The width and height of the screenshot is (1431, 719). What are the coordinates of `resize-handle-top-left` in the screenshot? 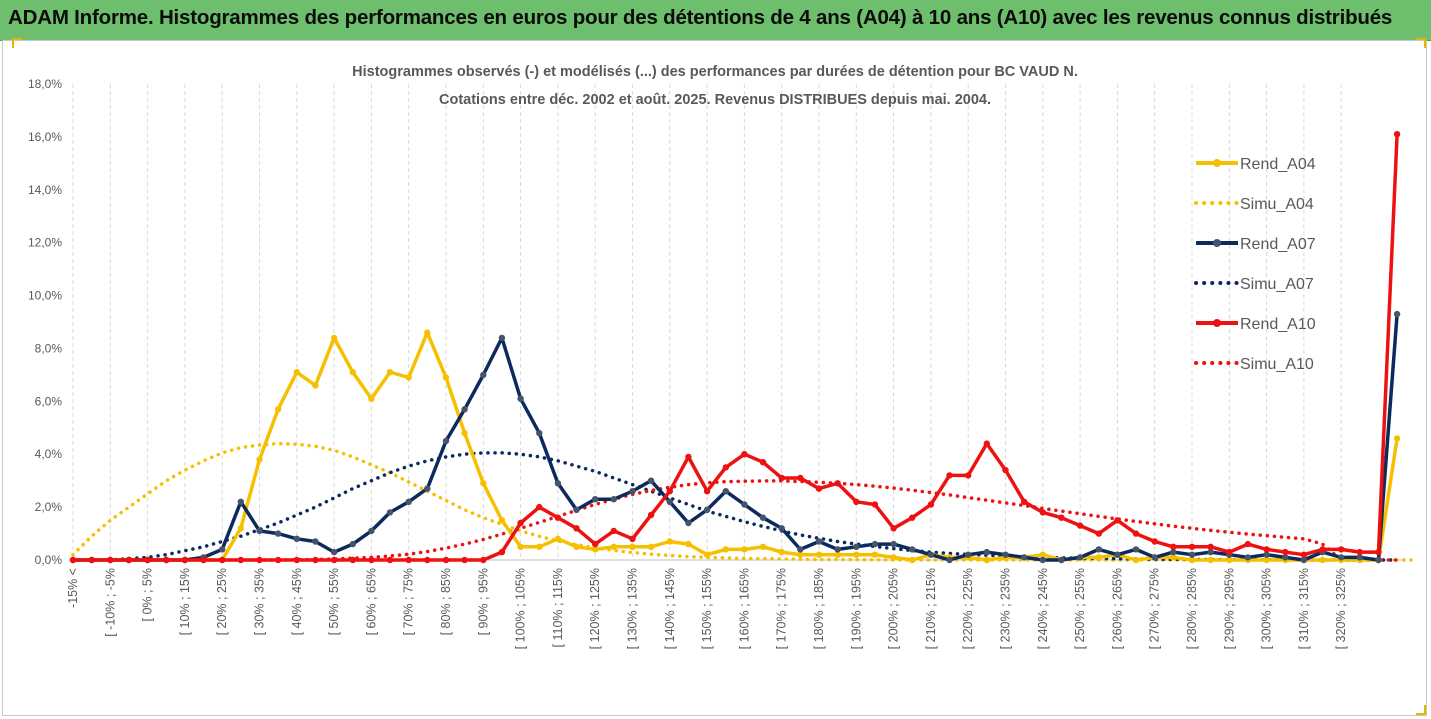 It's located at (17, 43).